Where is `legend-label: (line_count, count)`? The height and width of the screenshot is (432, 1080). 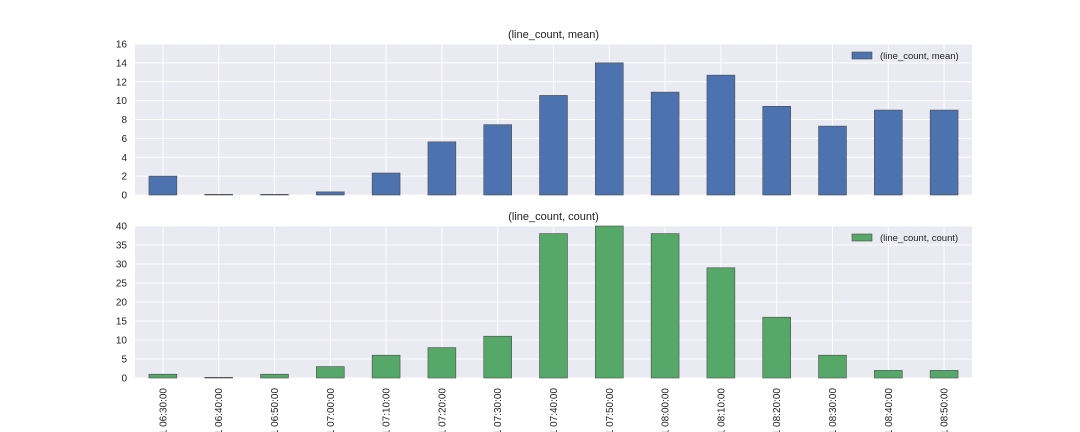
legend-label: (line_count, count) is located at coordinates (919, 238).